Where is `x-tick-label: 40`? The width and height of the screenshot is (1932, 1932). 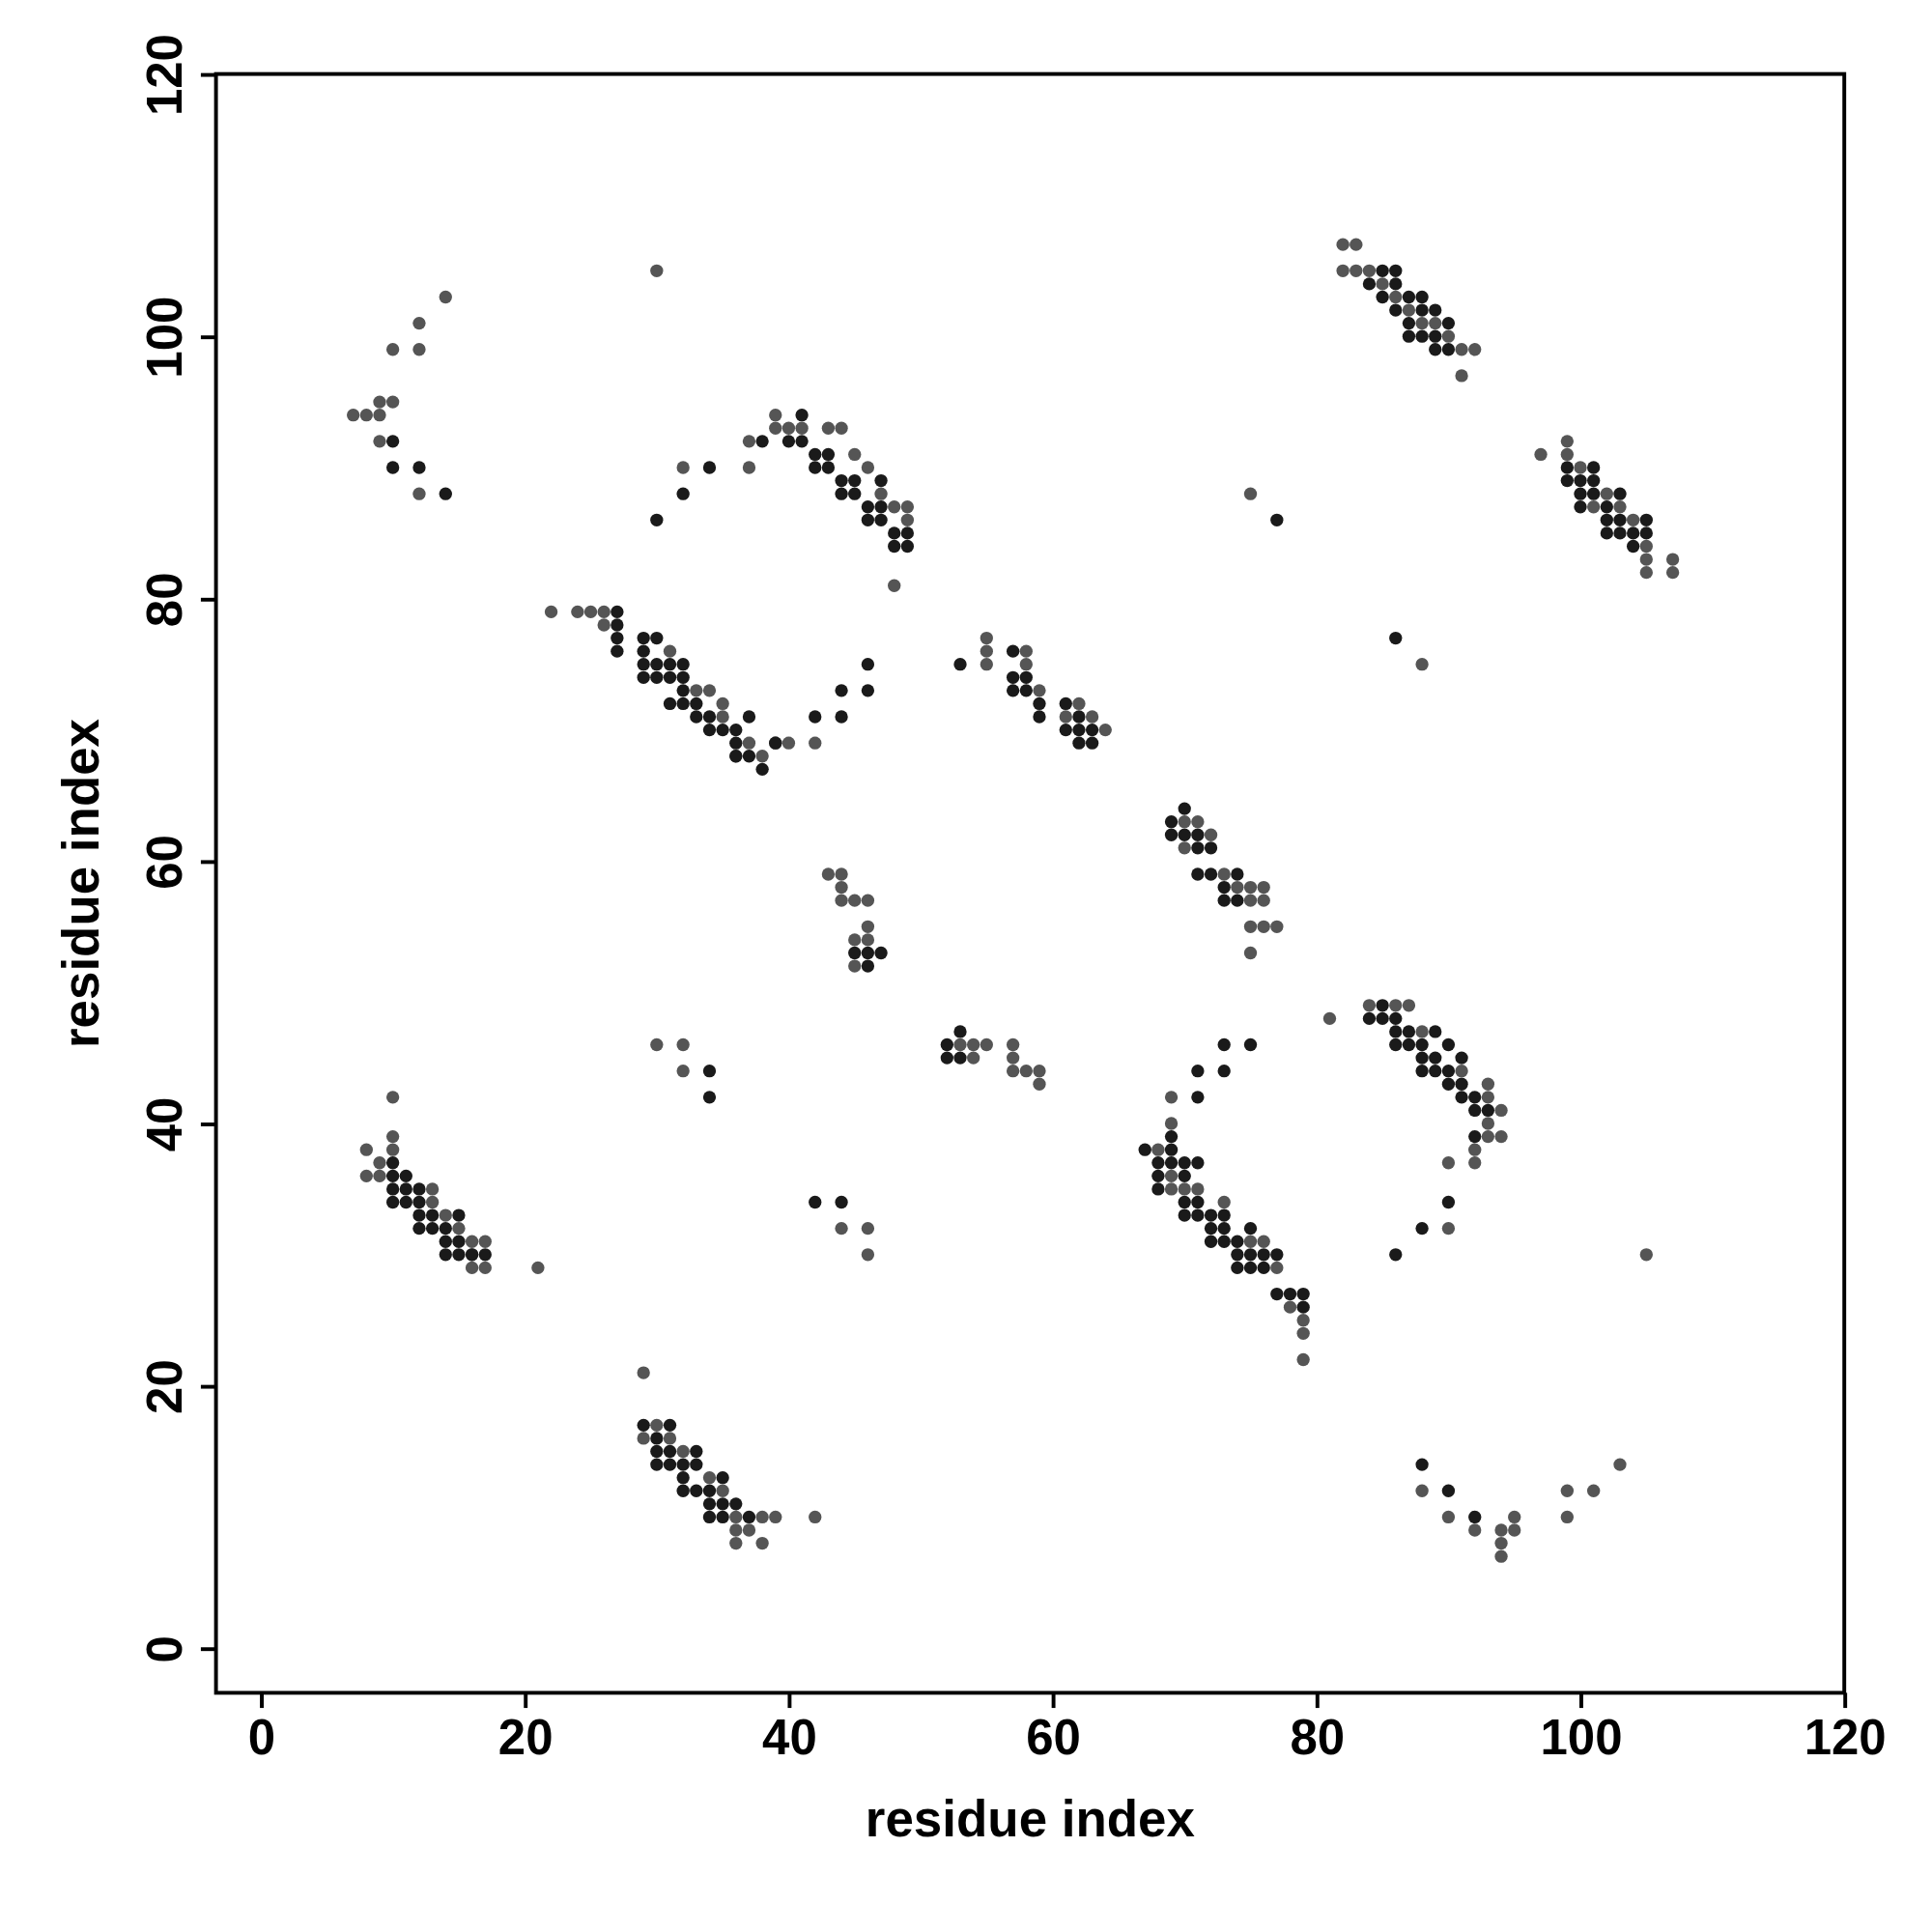
x-tick-label: 40 is located at coordinates (789, 1738).